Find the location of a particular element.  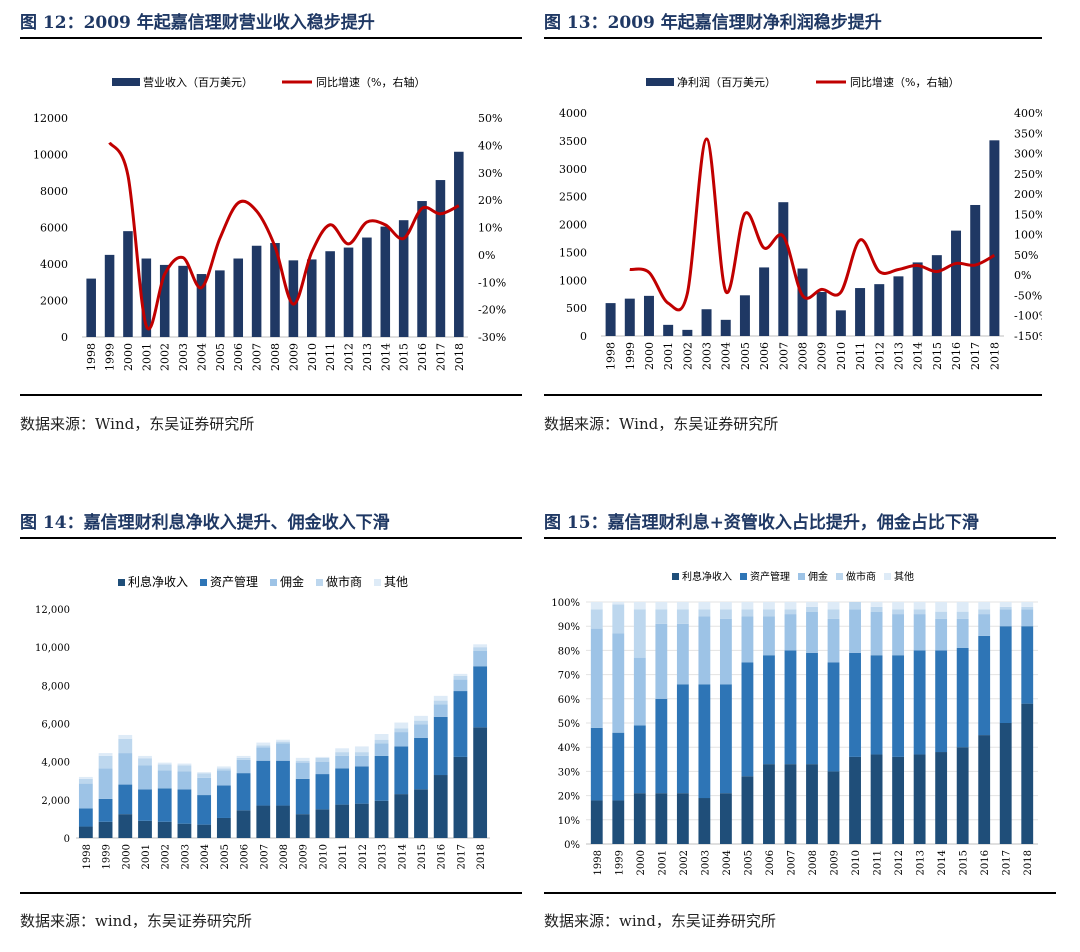

y-right-tick-label: 0% is located at coordinates (486, 255).